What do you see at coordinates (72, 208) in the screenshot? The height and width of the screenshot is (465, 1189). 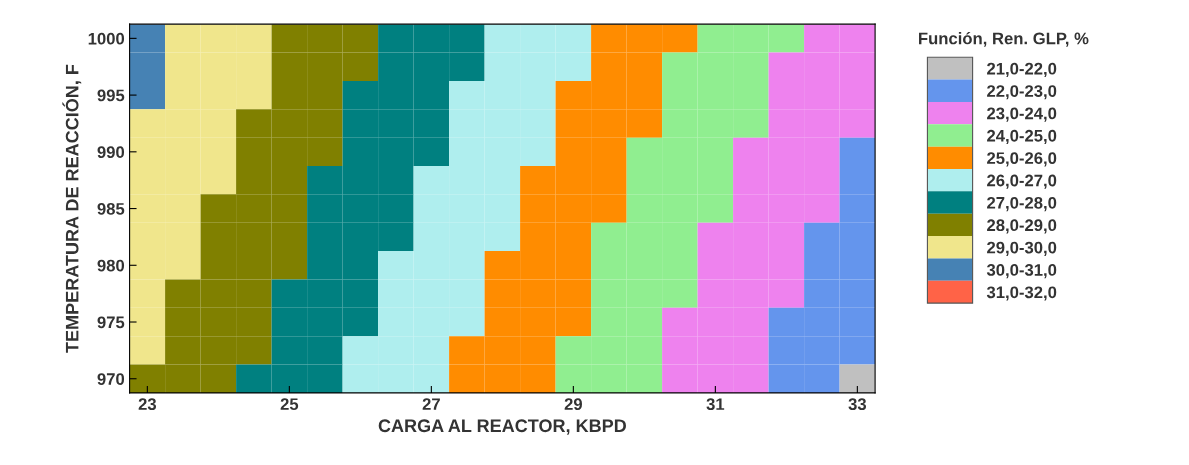 I see `y-axis-title: TEMPERATURA DE REACCIÓN, F` at bounding box center [72, 208].